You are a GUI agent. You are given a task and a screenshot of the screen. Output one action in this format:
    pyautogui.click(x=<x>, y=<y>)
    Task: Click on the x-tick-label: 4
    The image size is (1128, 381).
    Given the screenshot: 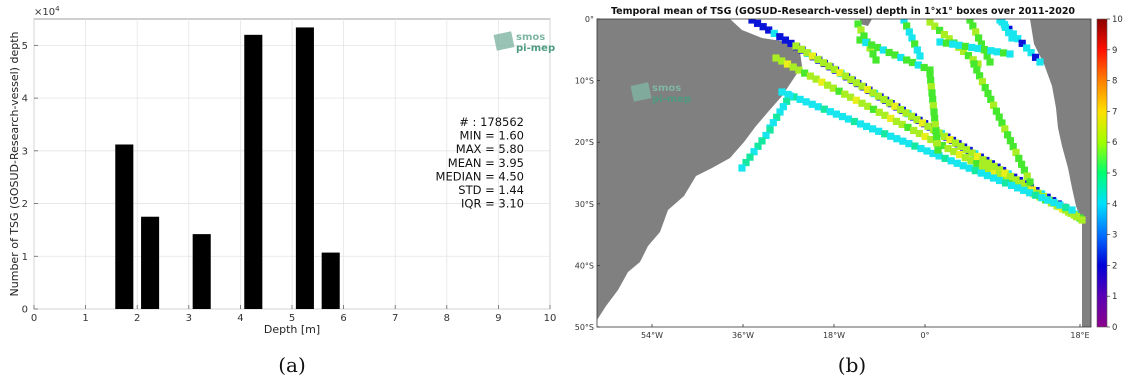 What is the action you would take?
    pyautogui.click(x=240, y=318)
    